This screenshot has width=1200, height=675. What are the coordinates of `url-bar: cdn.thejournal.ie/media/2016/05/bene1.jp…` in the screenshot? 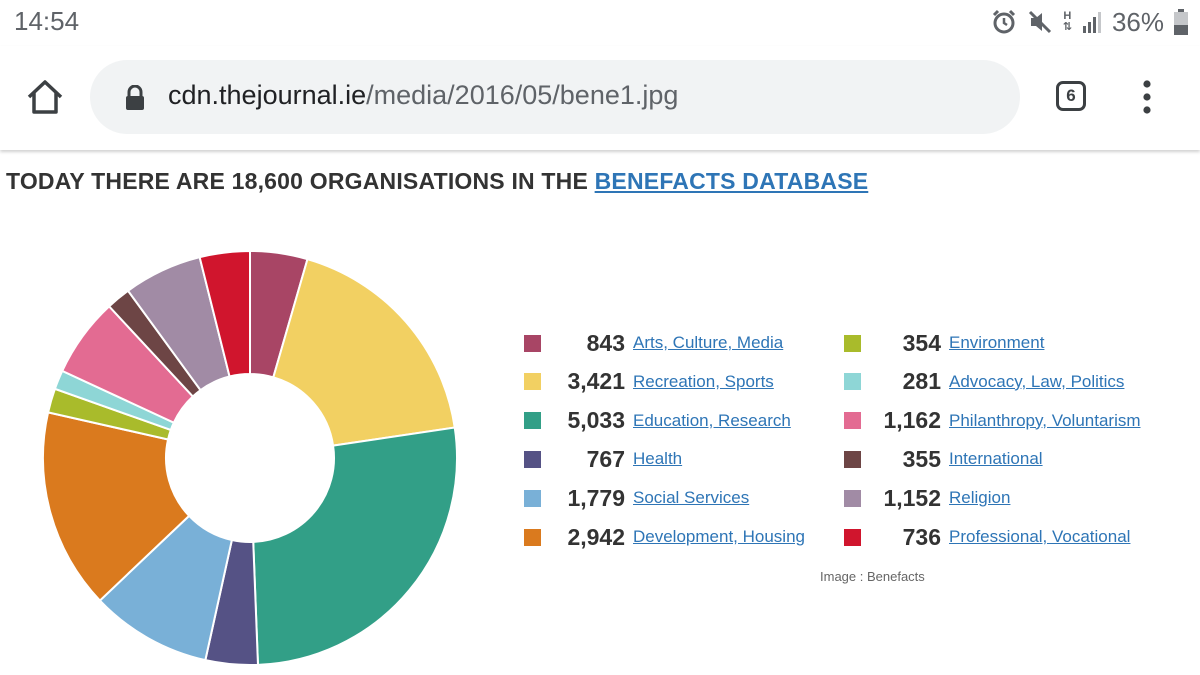 It's located at (555, 97).